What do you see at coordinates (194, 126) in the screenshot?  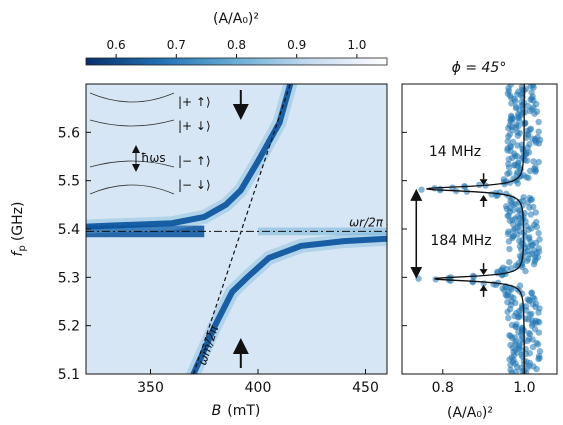 I see `energy-level-label: |+ ↓⟩` at bounding box center [194, 126].